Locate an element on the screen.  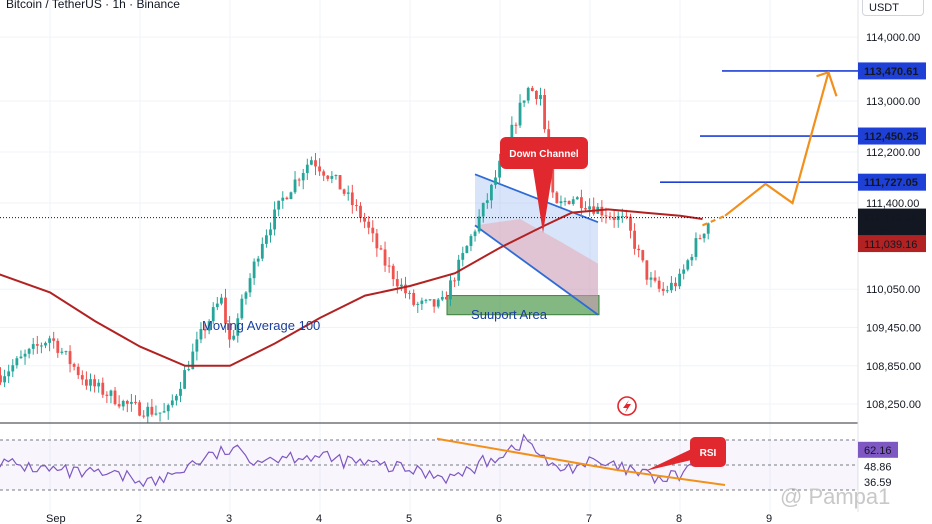
moving-average-label: Moving Average 100 is located at coordinates (261, 325).